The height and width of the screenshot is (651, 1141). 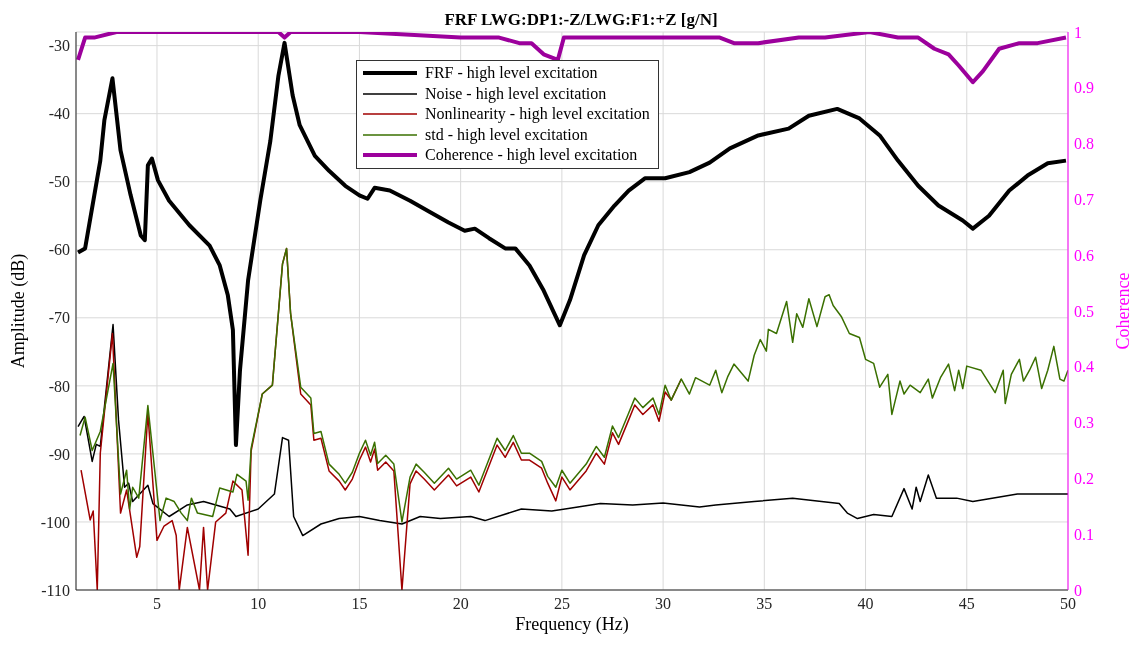 I want to click on x-tick-label: 20, so click(x=460, y=604).